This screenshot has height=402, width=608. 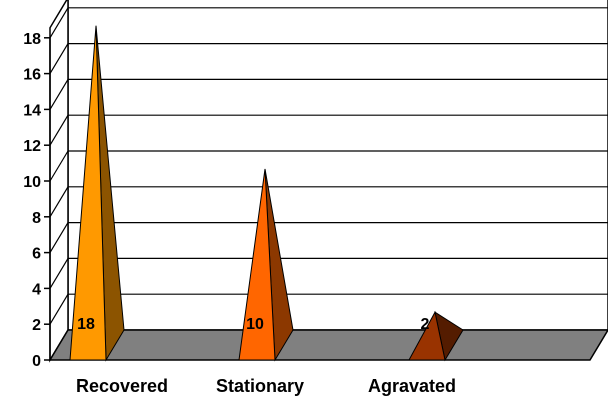 What do you see at coordinates (47, 199) in the screenshot?
I see `y-axis-ticks` at bounding box center [47, 199].